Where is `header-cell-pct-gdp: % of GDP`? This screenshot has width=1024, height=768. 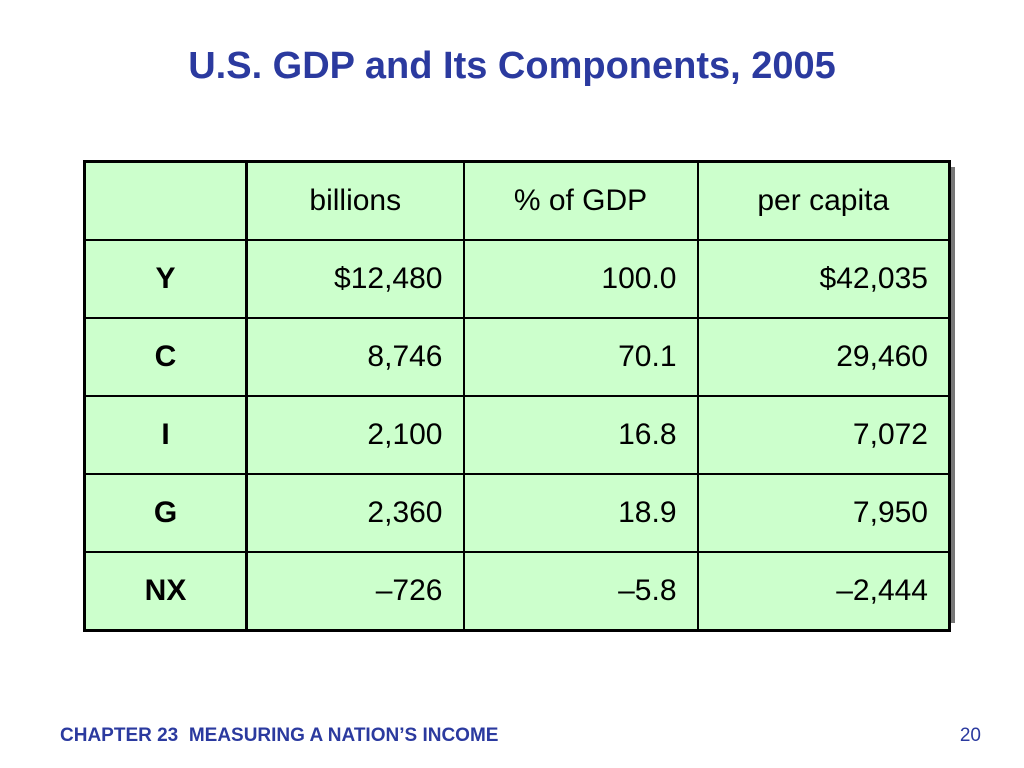 header-cell-pct-gdp: % of GDP is located at coordinates (580, 200).